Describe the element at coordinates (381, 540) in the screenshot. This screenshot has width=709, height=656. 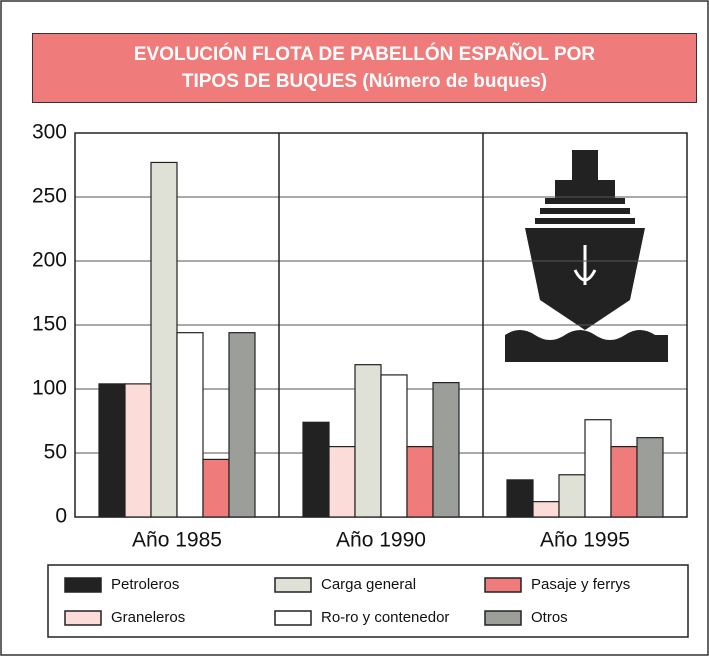
I see `x-tick-label: Año 1990` at that location.